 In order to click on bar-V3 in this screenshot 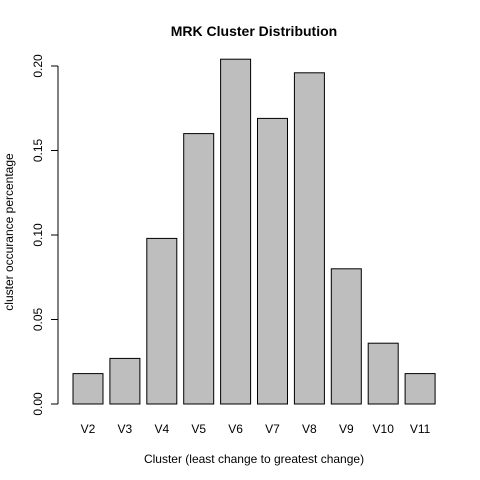, I will do `click(125, 381)`.